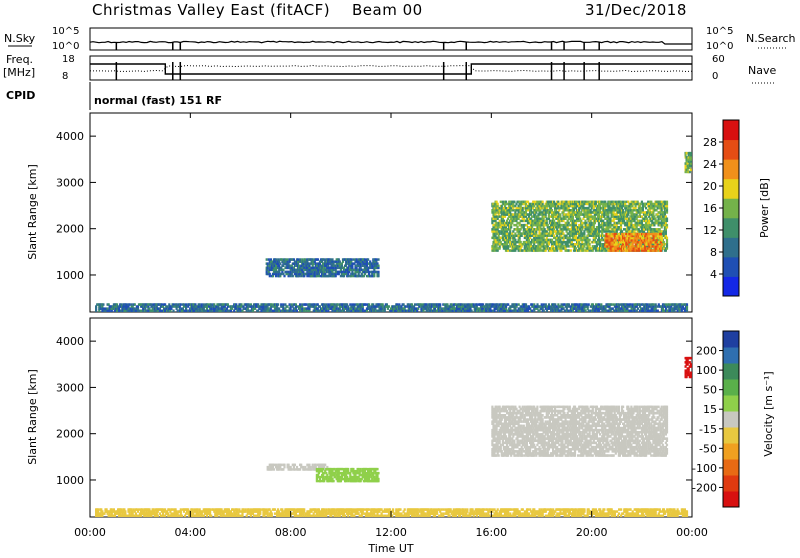 The image size is (800, 558). Describe the element at coordinates (19, 72) in the screenshot. I see `freq-unit: [MHz]` at that location.